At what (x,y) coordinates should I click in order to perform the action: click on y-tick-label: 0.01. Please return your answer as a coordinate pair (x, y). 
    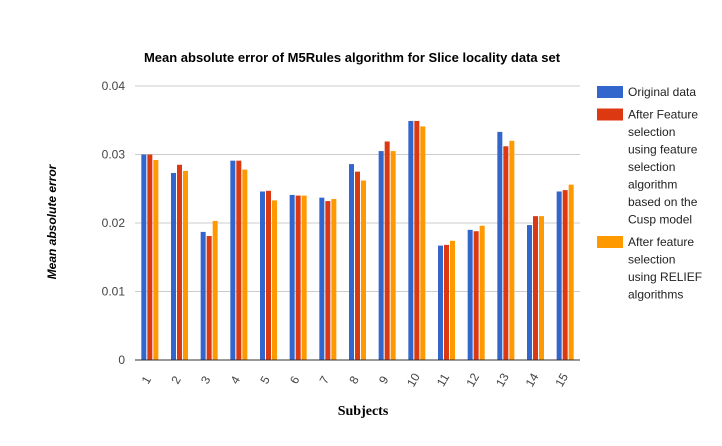
    Looking at the image, I should click on (114, 292).